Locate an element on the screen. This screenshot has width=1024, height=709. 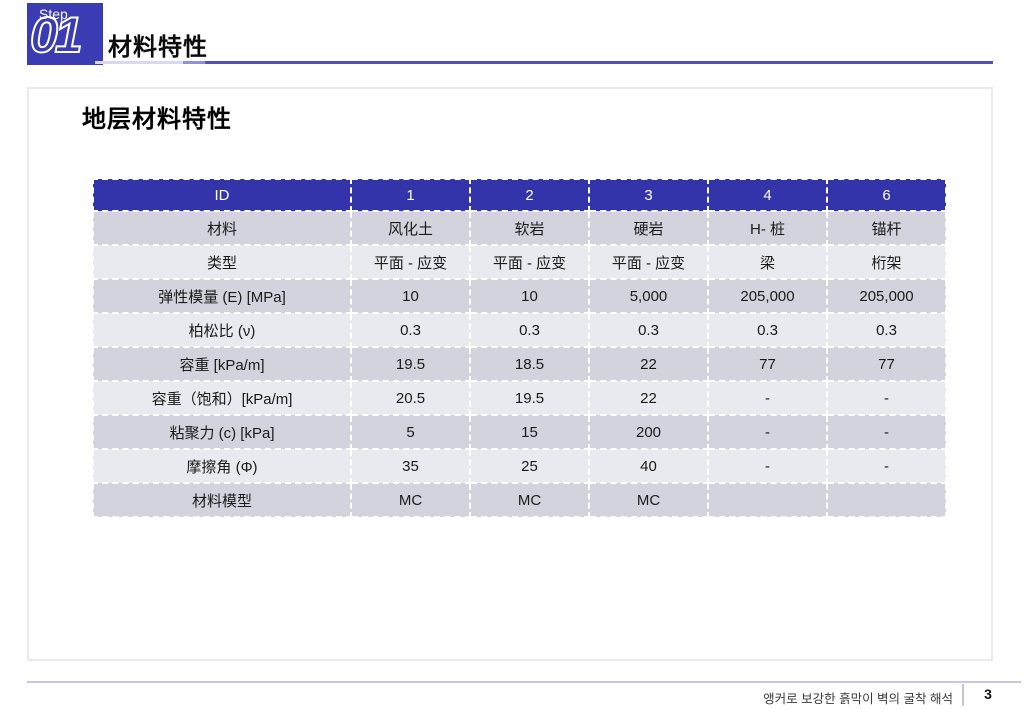
table-row: 柏松比 (ν) 0.3 0.3 0.3 0.3 0.3 is located at coordinates (519, 330).